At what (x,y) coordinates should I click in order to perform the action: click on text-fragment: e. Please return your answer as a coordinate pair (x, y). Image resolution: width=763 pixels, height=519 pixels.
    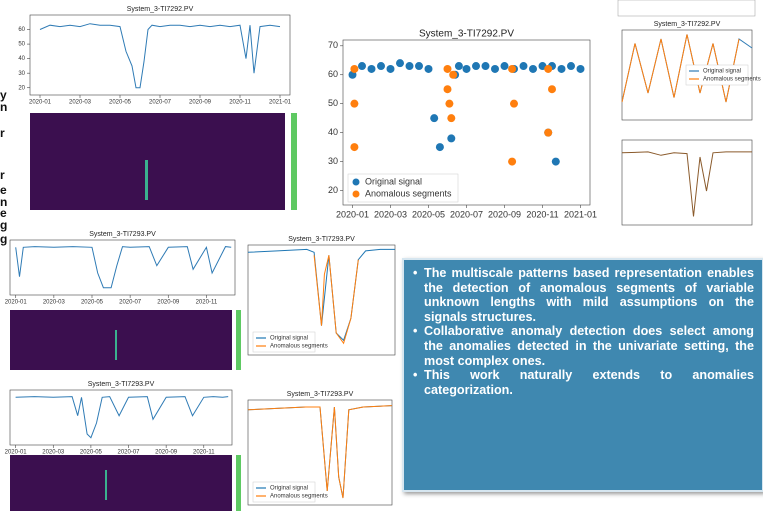
    Looking at the image, I should click on (3, 190).